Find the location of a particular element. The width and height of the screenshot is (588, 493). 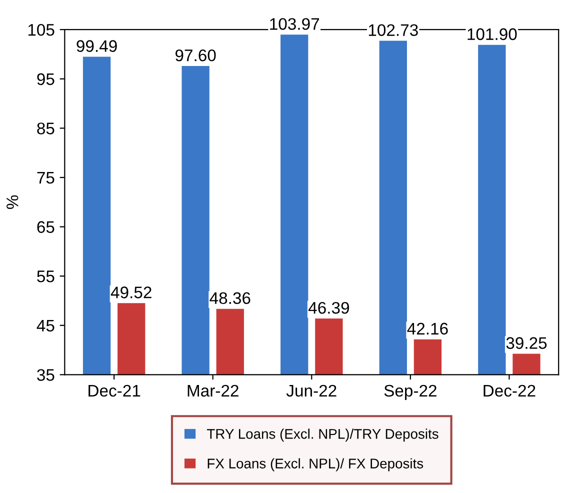

data-label: 49.52 is located at coordinates (131, 292).